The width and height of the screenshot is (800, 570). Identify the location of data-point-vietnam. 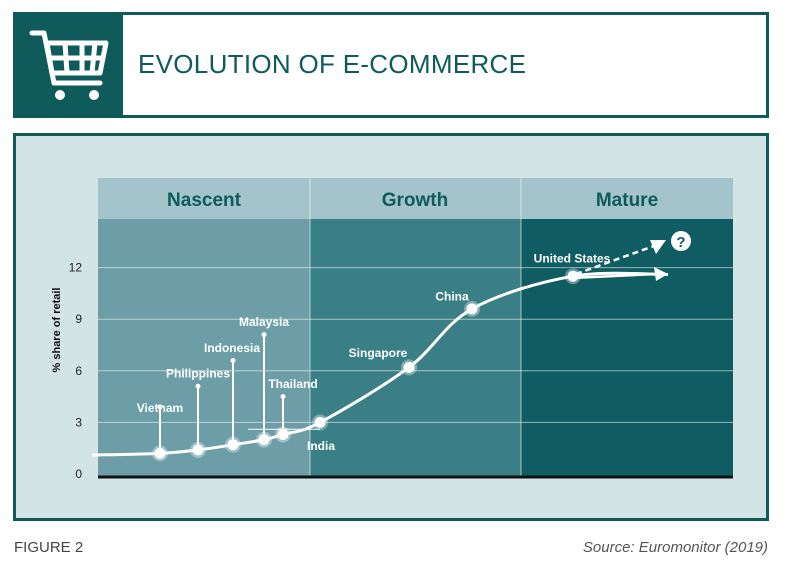
(160, 453).